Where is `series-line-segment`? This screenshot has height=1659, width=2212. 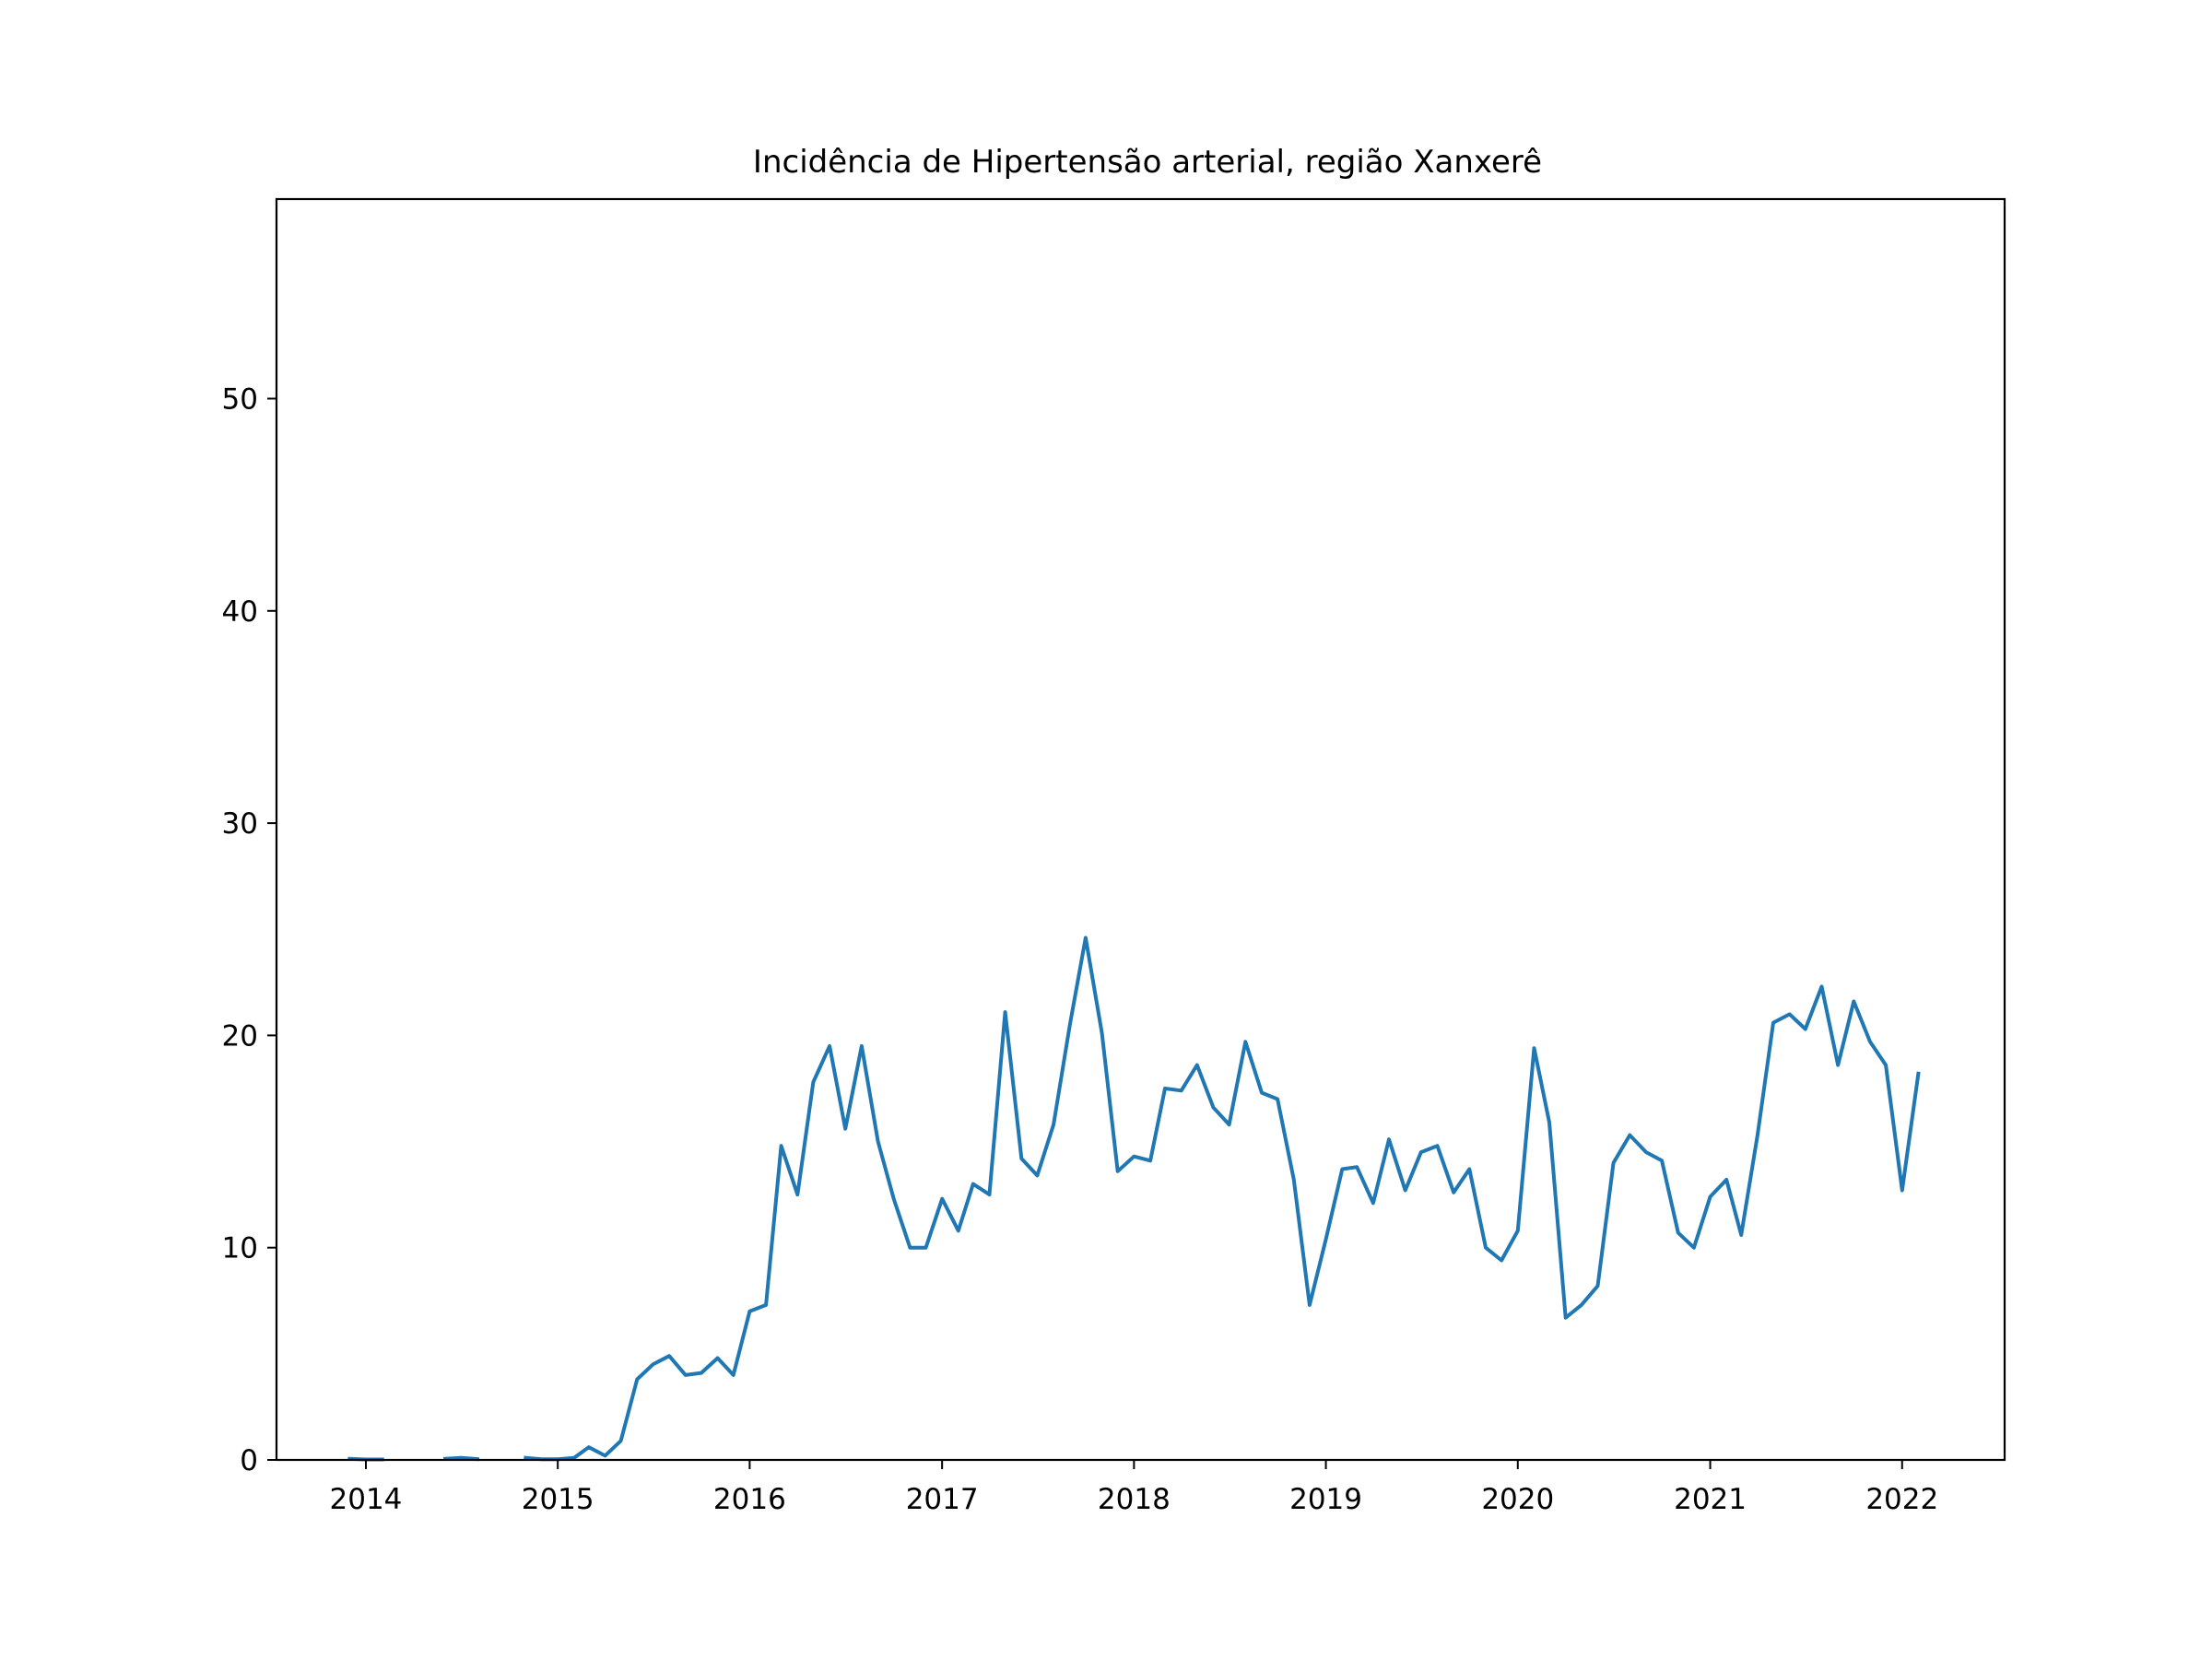 series-line-segment is located at coordinates (461, 1458).